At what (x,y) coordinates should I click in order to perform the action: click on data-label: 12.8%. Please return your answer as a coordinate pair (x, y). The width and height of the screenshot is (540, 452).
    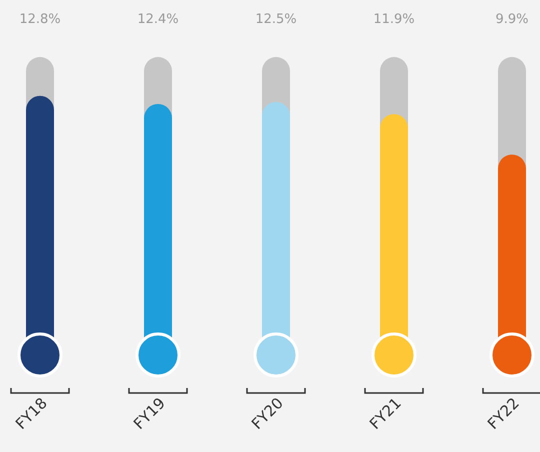
    Looking at the image, I should click on (40, 19).